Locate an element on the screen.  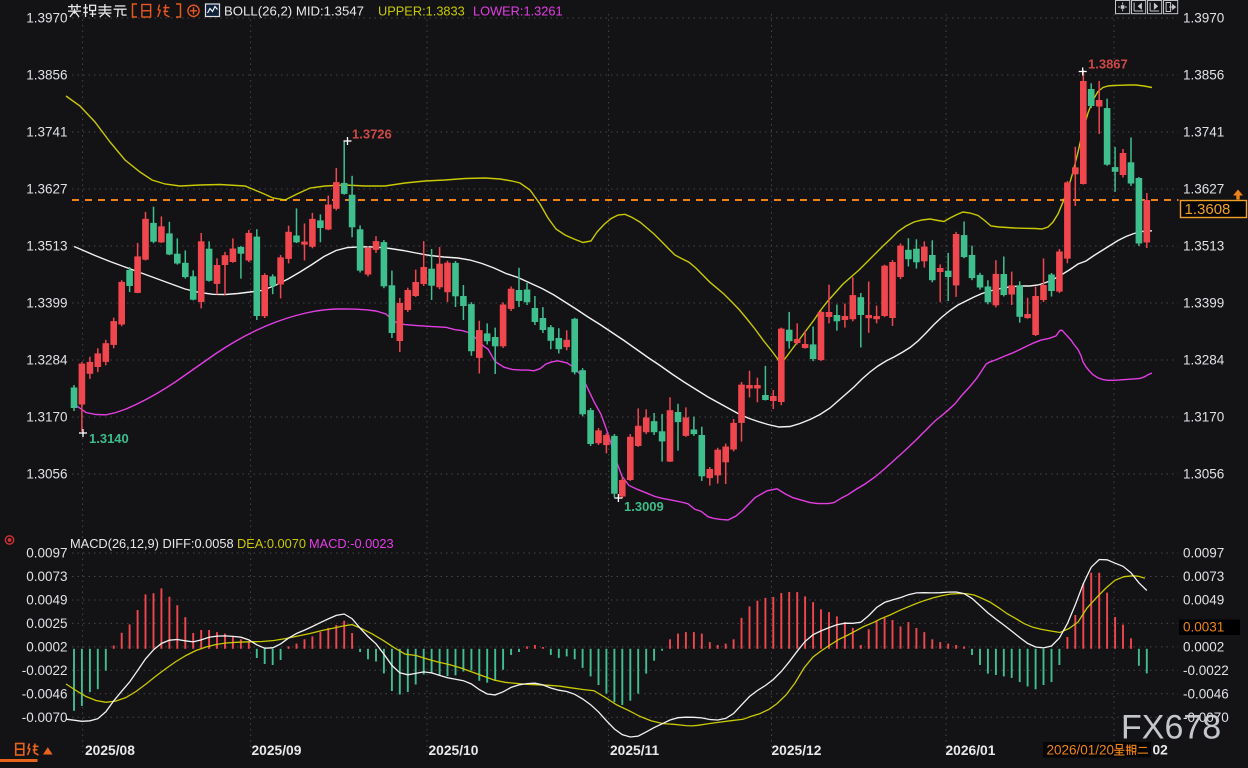
svg-text: 2026/01 is located at coordinates (971, 750).